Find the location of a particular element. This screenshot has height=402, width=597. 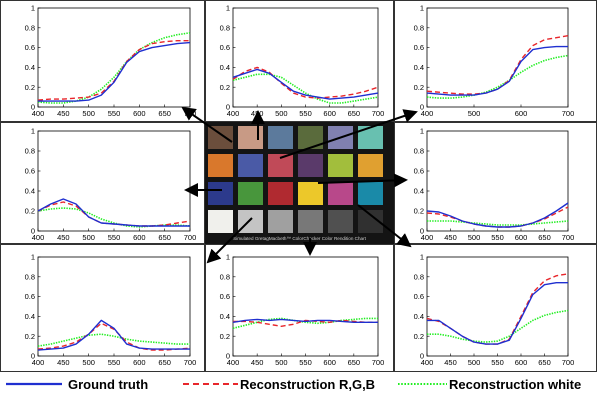

series-line-reconstruction-rgb is located at coordinates (305, 82).